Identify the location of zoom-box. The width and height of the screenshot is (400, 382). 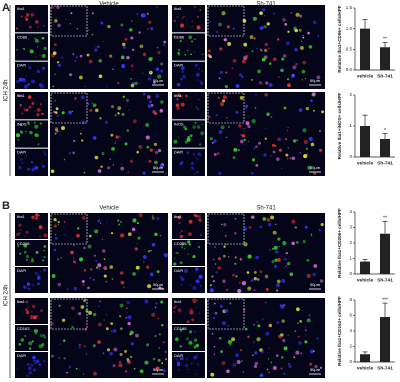
(226, 108).